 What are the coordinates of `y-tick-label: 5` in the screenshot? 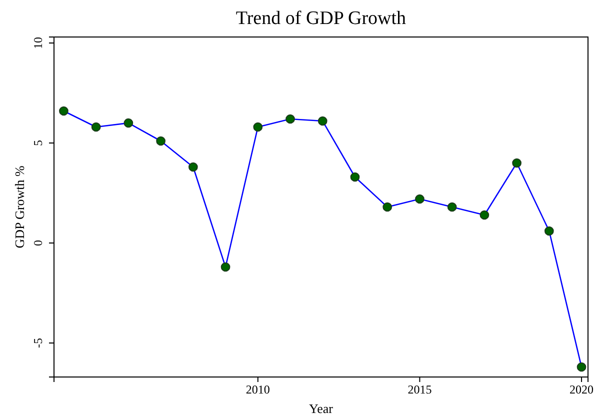 It's located at (38, 143).